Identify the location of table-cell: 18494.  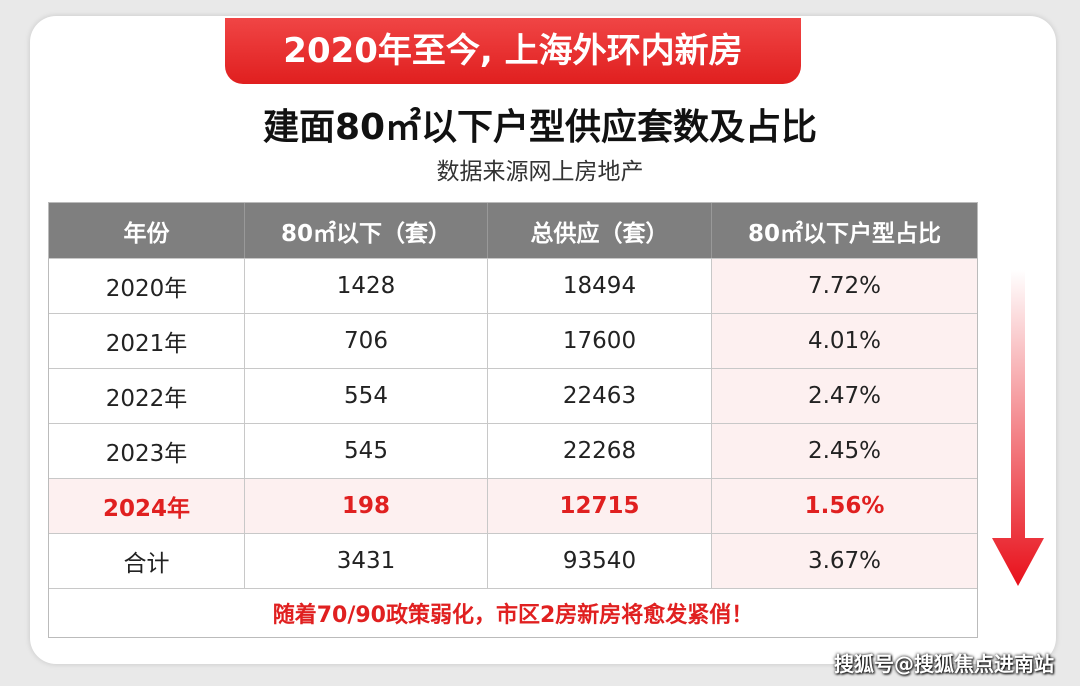
(599, 286).